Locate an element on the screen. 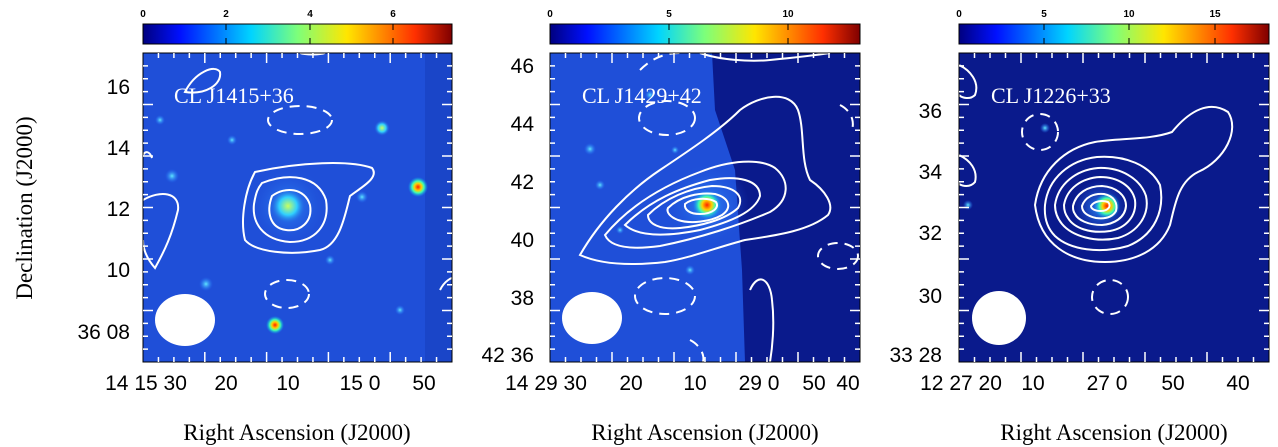 This screenshot has width=1278, height=447. colorbar-1-tick-label: 2 is located at coordinates (226, 14).